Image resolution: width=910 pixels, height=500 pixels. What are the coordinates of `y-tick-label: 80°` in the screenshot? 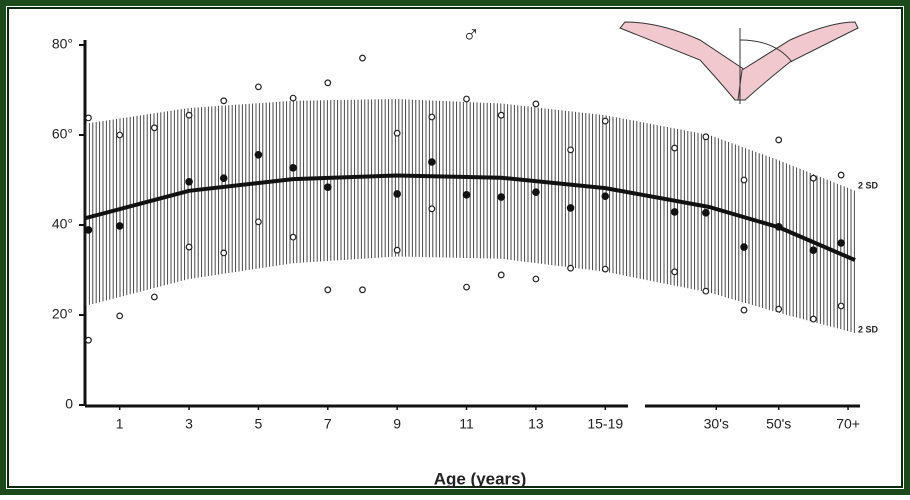 It's located at (62, 44).